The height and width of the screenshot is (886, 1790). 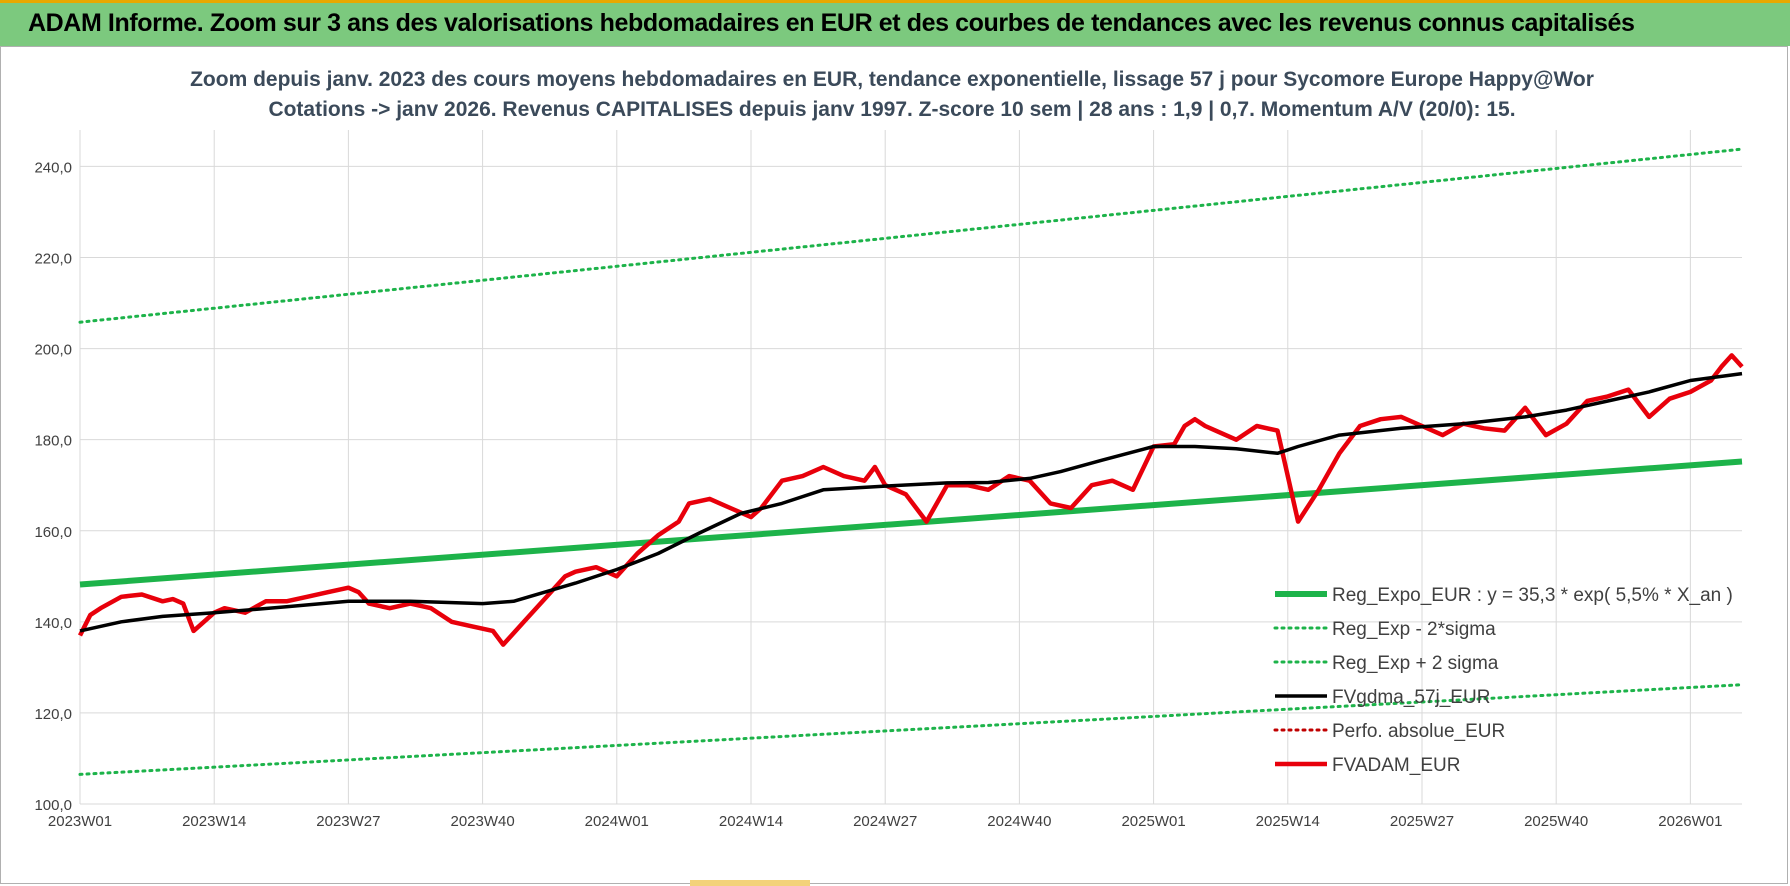 I want to click on x-tick-label: 2025W40, so click(x=1556, y=821).